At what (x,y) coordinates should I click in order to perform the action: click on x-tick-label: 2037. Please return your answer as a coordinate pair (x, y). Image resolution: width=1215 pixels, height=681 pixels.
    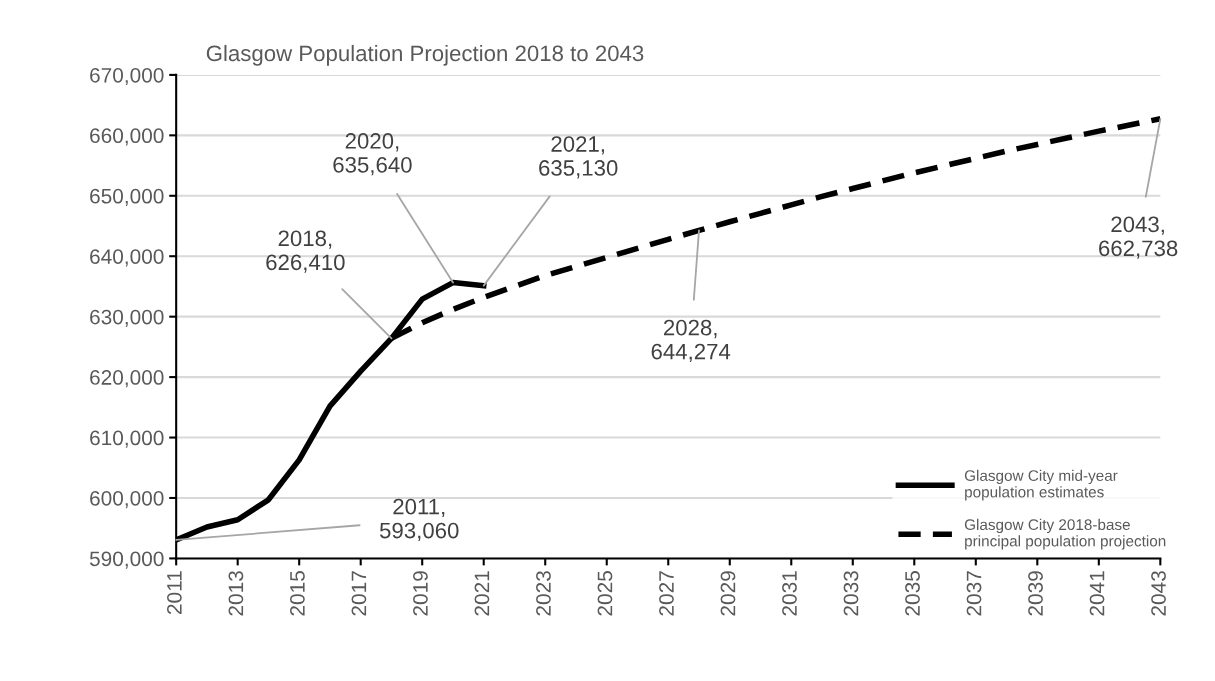
    Looking at the image, I should click on (974, 593).